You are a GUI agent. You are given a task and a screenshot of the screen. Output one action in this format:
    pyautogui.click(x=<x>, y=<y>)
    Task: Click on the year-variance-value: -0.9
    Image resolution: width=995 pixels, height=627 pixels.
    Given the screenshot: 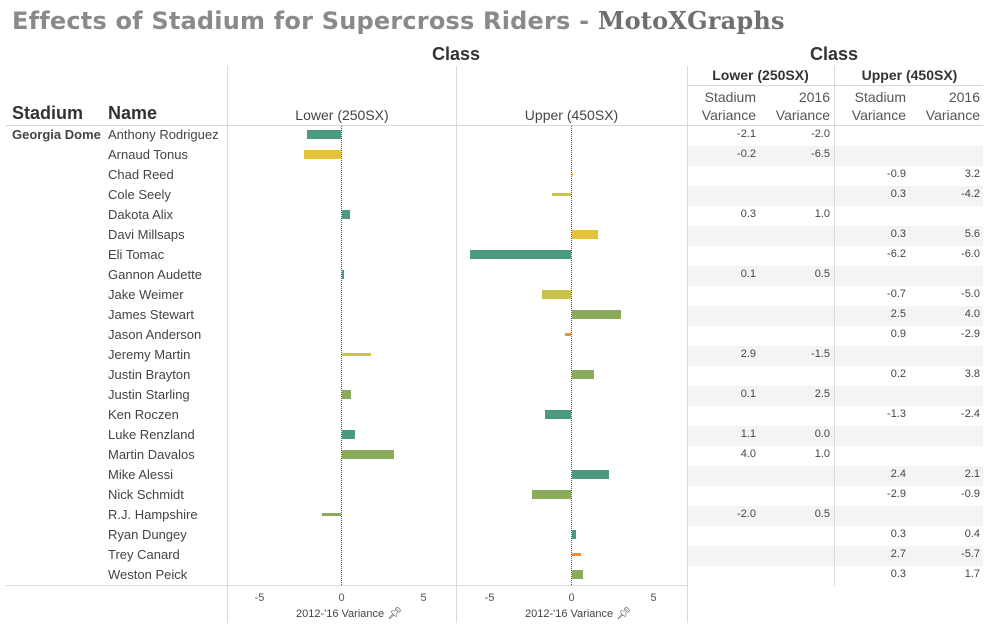 What is the action you would take?
    pyautogui.click(x=970, y=494)
    